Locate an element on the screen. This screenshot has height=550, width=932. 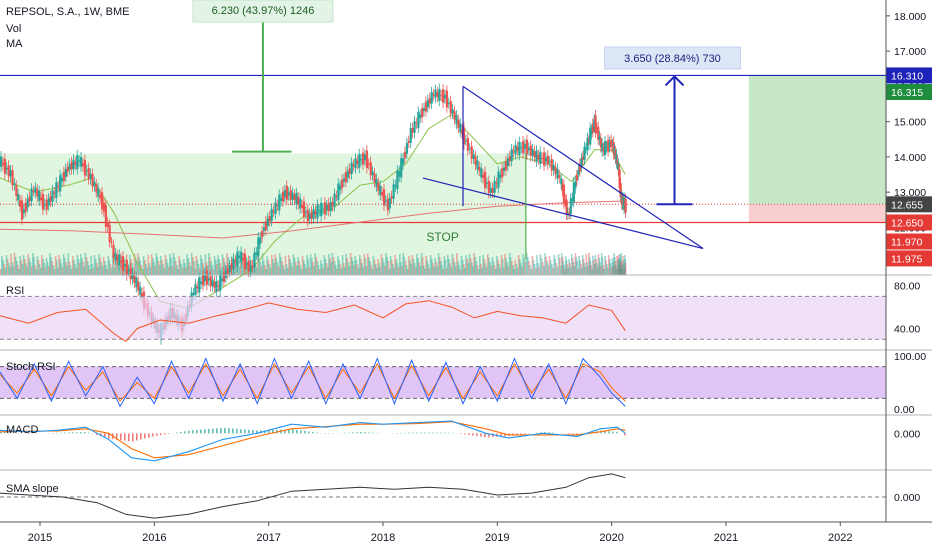
price-tick-label: 18.000 is located at coordinates (910, 17).